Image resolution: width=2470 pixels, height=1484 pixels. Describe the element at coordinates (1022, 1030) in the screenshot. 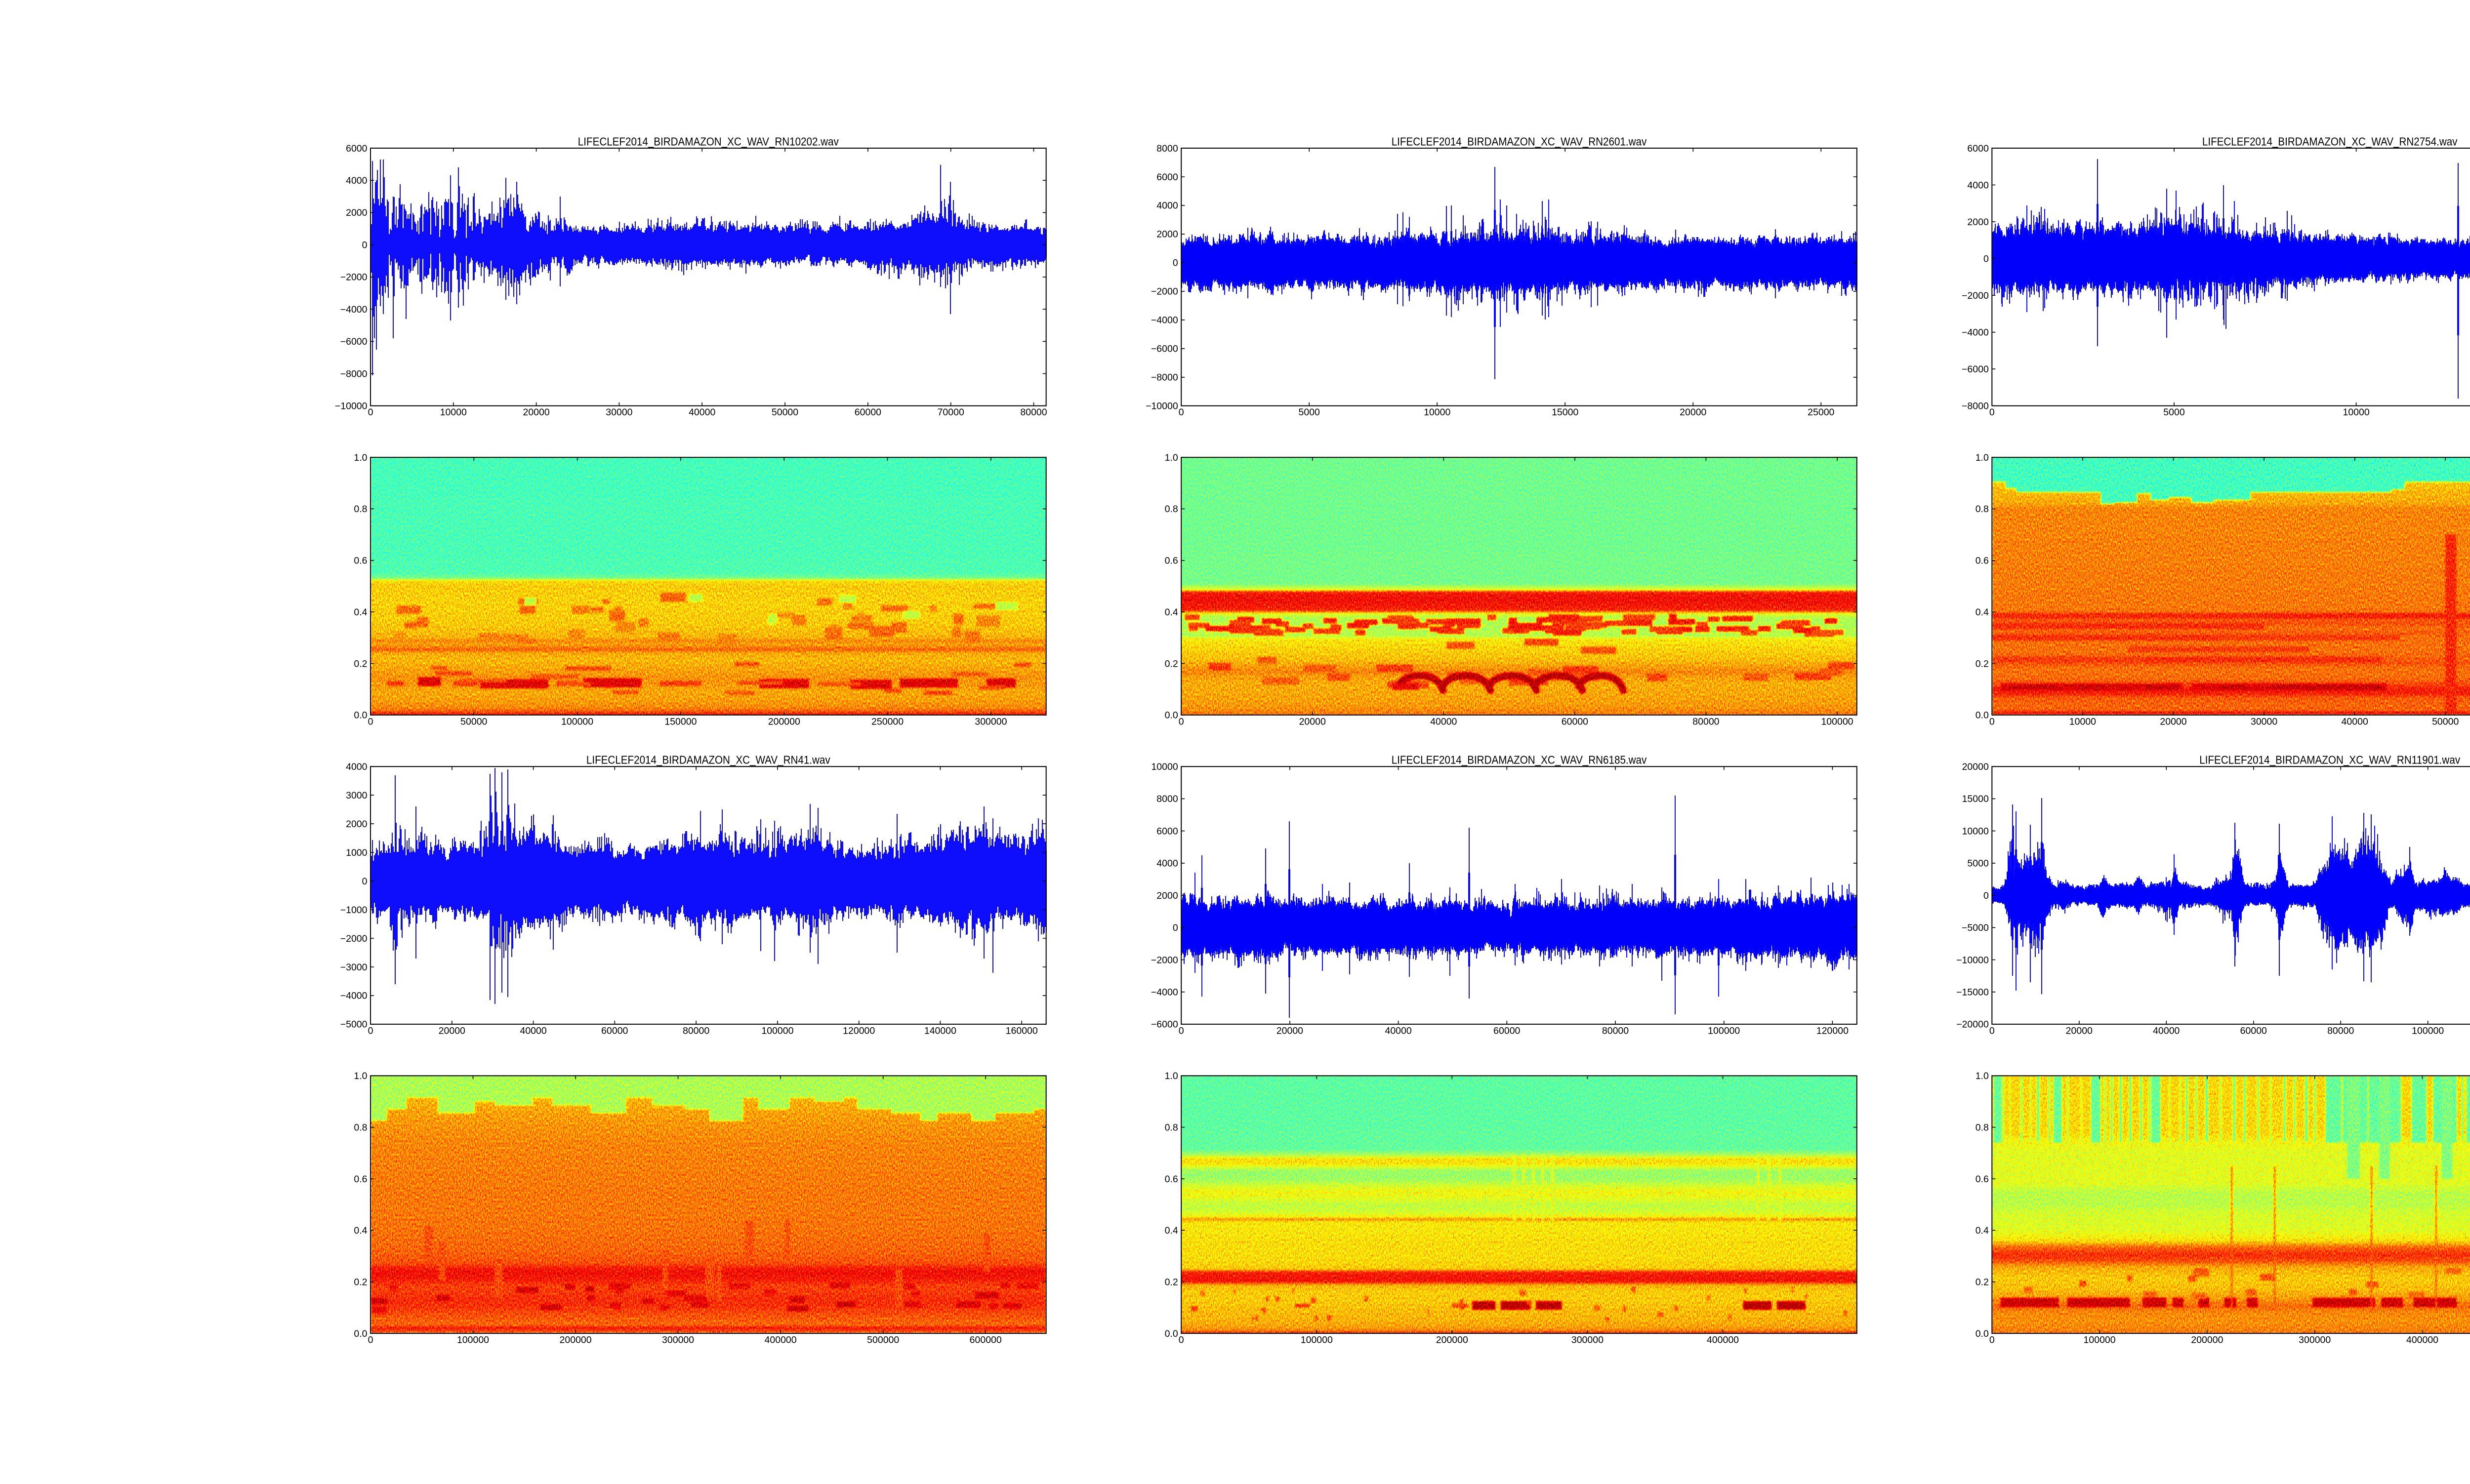

I see `svg-text: 160000` at that location.